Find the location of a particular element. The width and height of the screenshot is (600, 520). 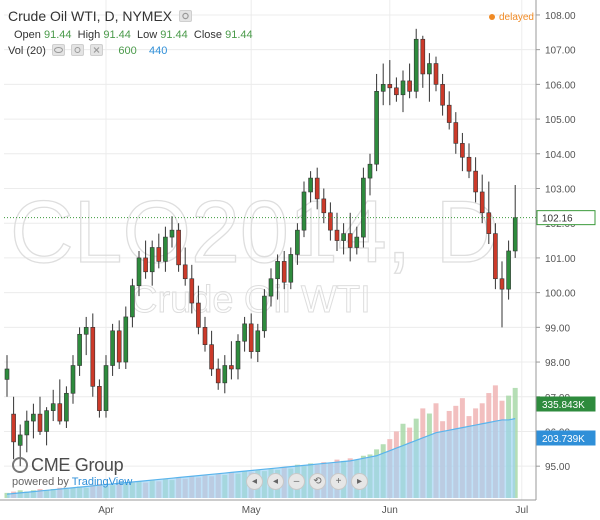

volume-indicator-label: Vol (20) is located at coordinates (27, 51).